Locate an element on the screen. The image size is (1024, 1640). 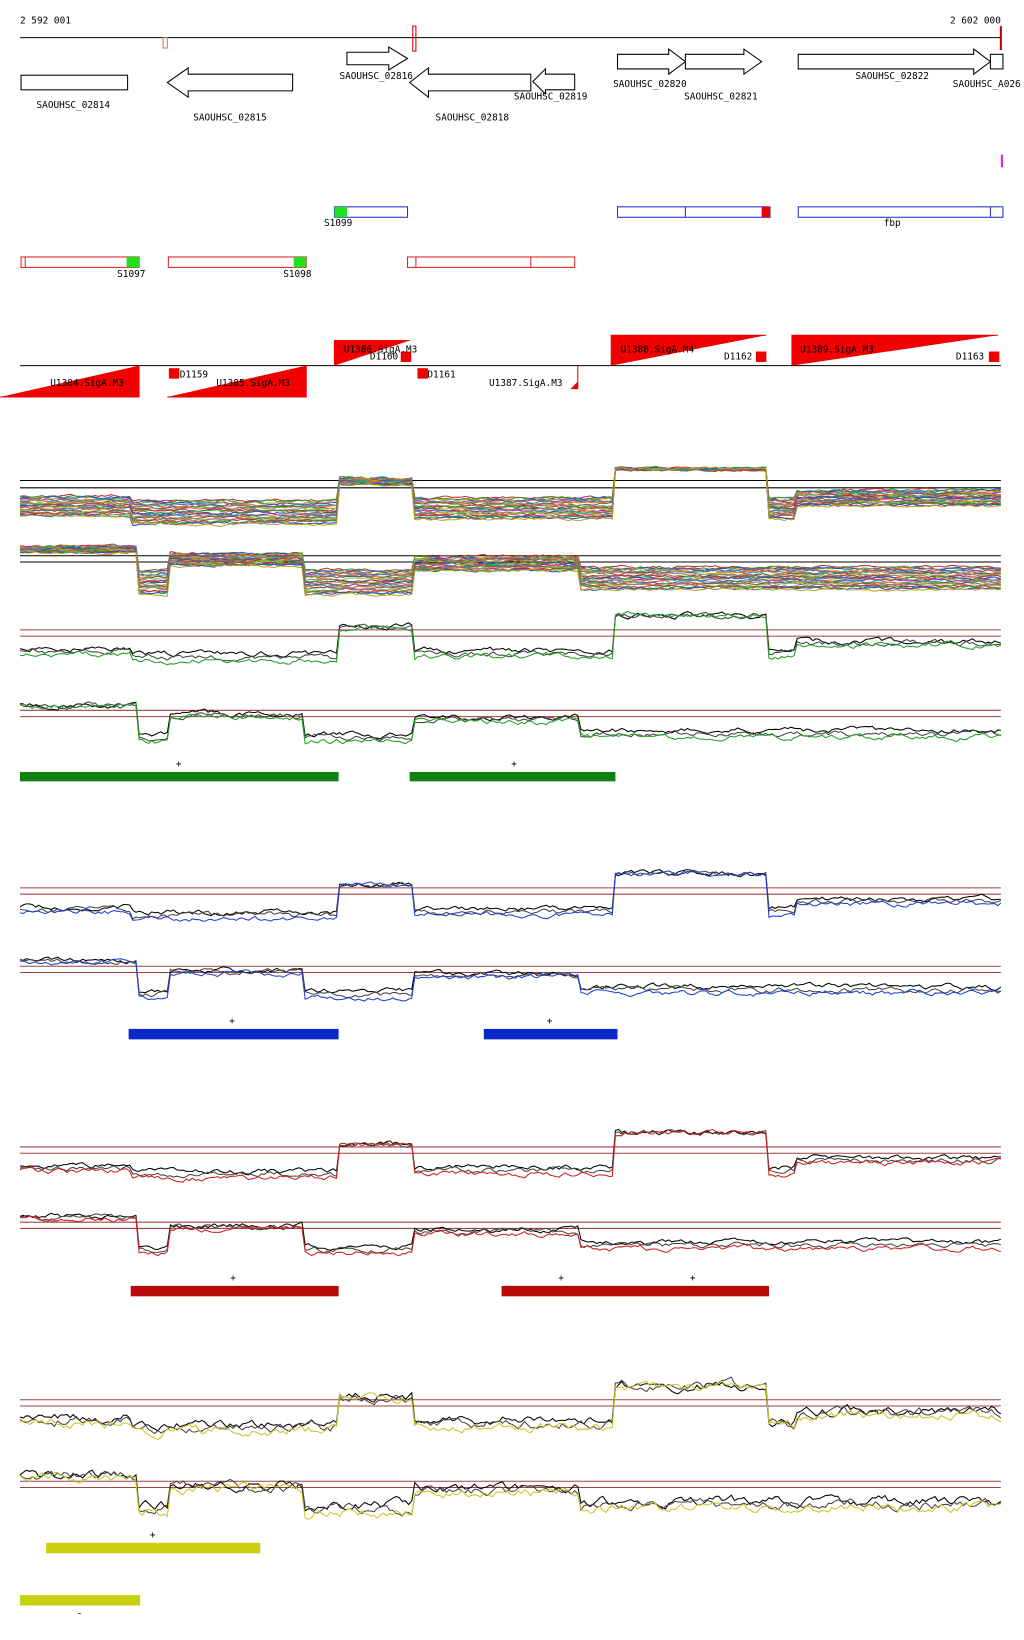
promoter-label: U1384.SigA.M3 is located at coordinates (87, 383).